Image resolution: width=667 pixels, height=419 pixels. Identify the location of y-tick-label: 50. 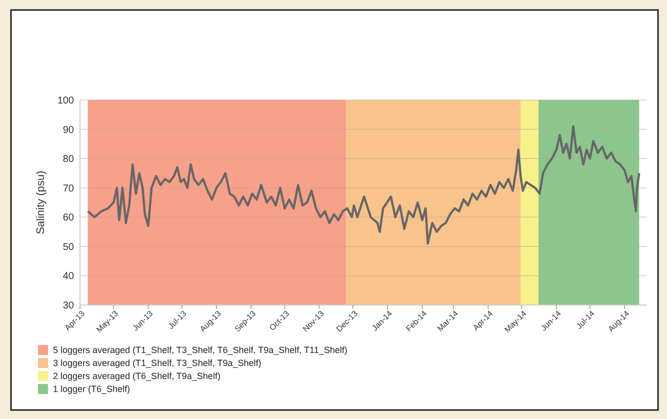
(68, 247).